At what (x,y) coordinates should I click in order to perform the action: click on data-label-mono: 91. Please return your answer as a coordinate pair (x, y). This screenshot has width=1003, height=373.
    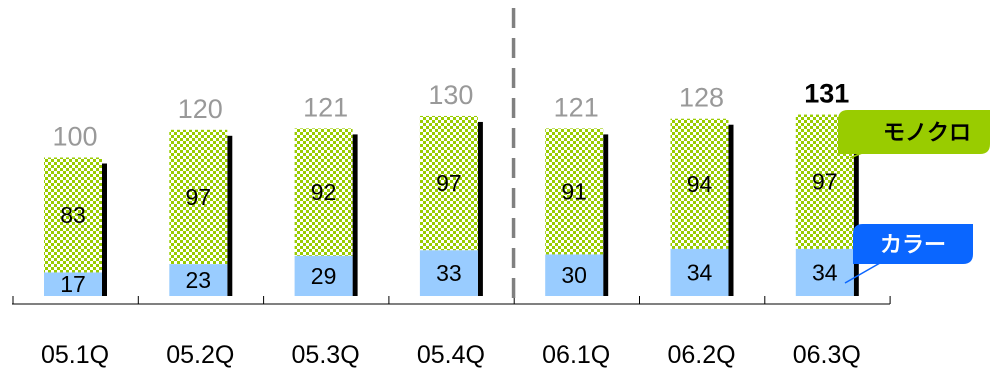
    Looking at the image, I should click on (574, 191).